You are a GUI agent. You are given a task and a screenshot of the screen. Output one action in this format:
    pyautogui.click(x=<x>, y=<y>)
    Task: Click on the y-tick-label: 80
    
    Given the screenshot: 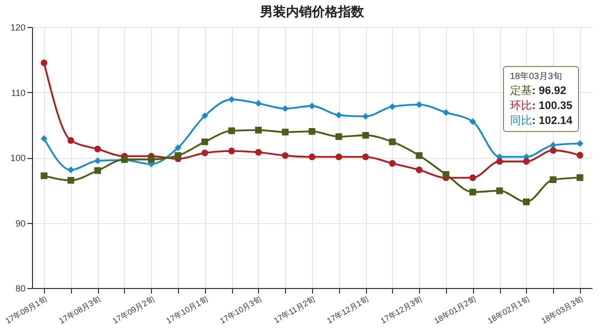 What is the action you would take?
    pyautogui.click(x=20, y=289)
    